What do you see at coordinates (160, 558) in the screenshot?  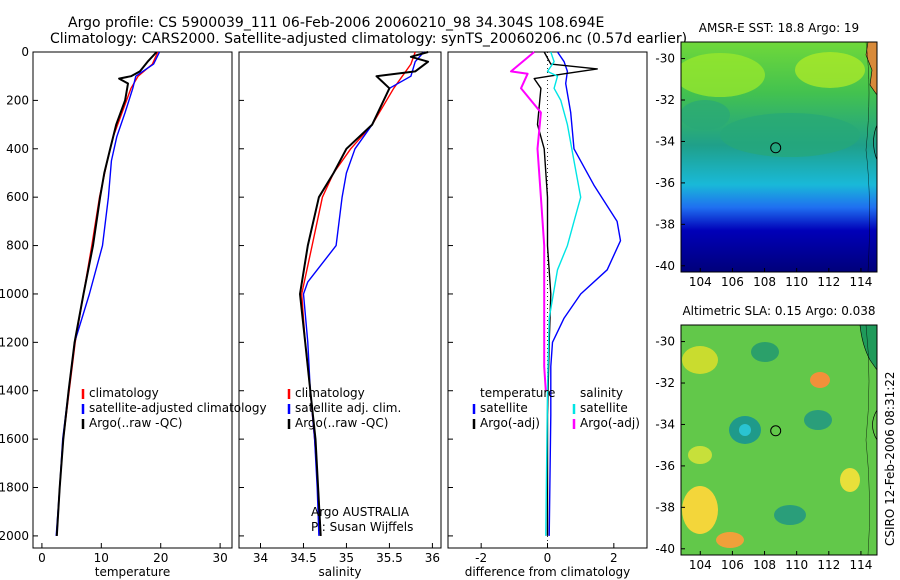 I see `x-tick-label: 20` at bounding box center [160, 558].